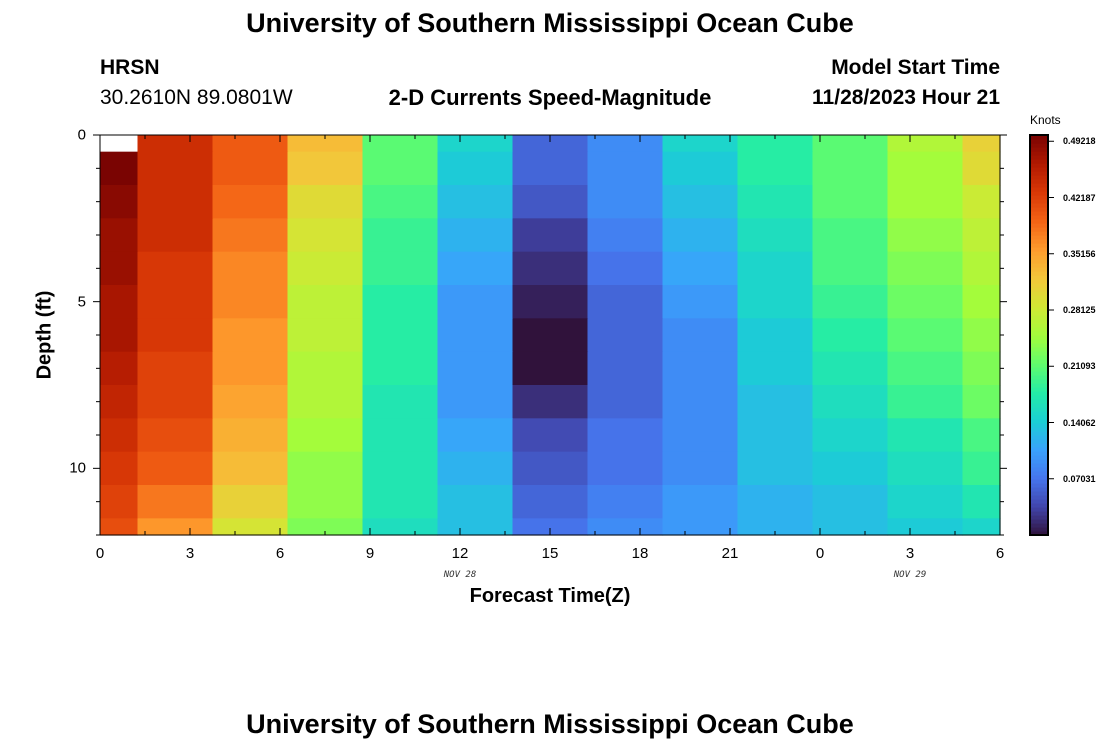 The height and width of the screenshot is (750, 1100). I want to click on x-tick-label: 15, so click(550, 553).